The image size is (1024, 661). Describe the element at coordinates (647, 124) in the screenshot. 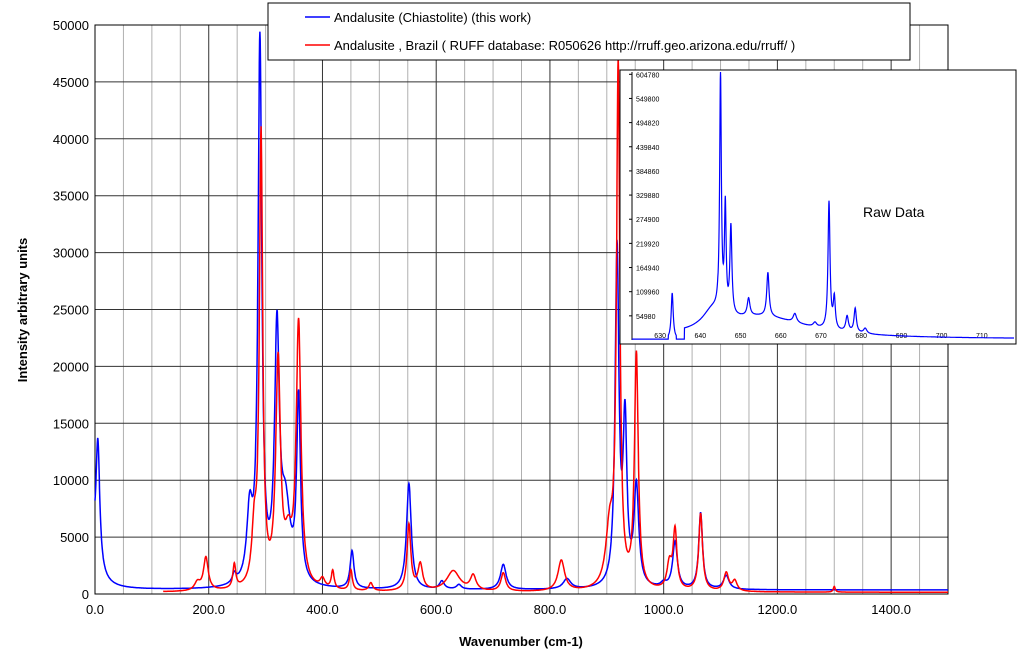

I see `inset-y-tick-label: 494820` at that location.